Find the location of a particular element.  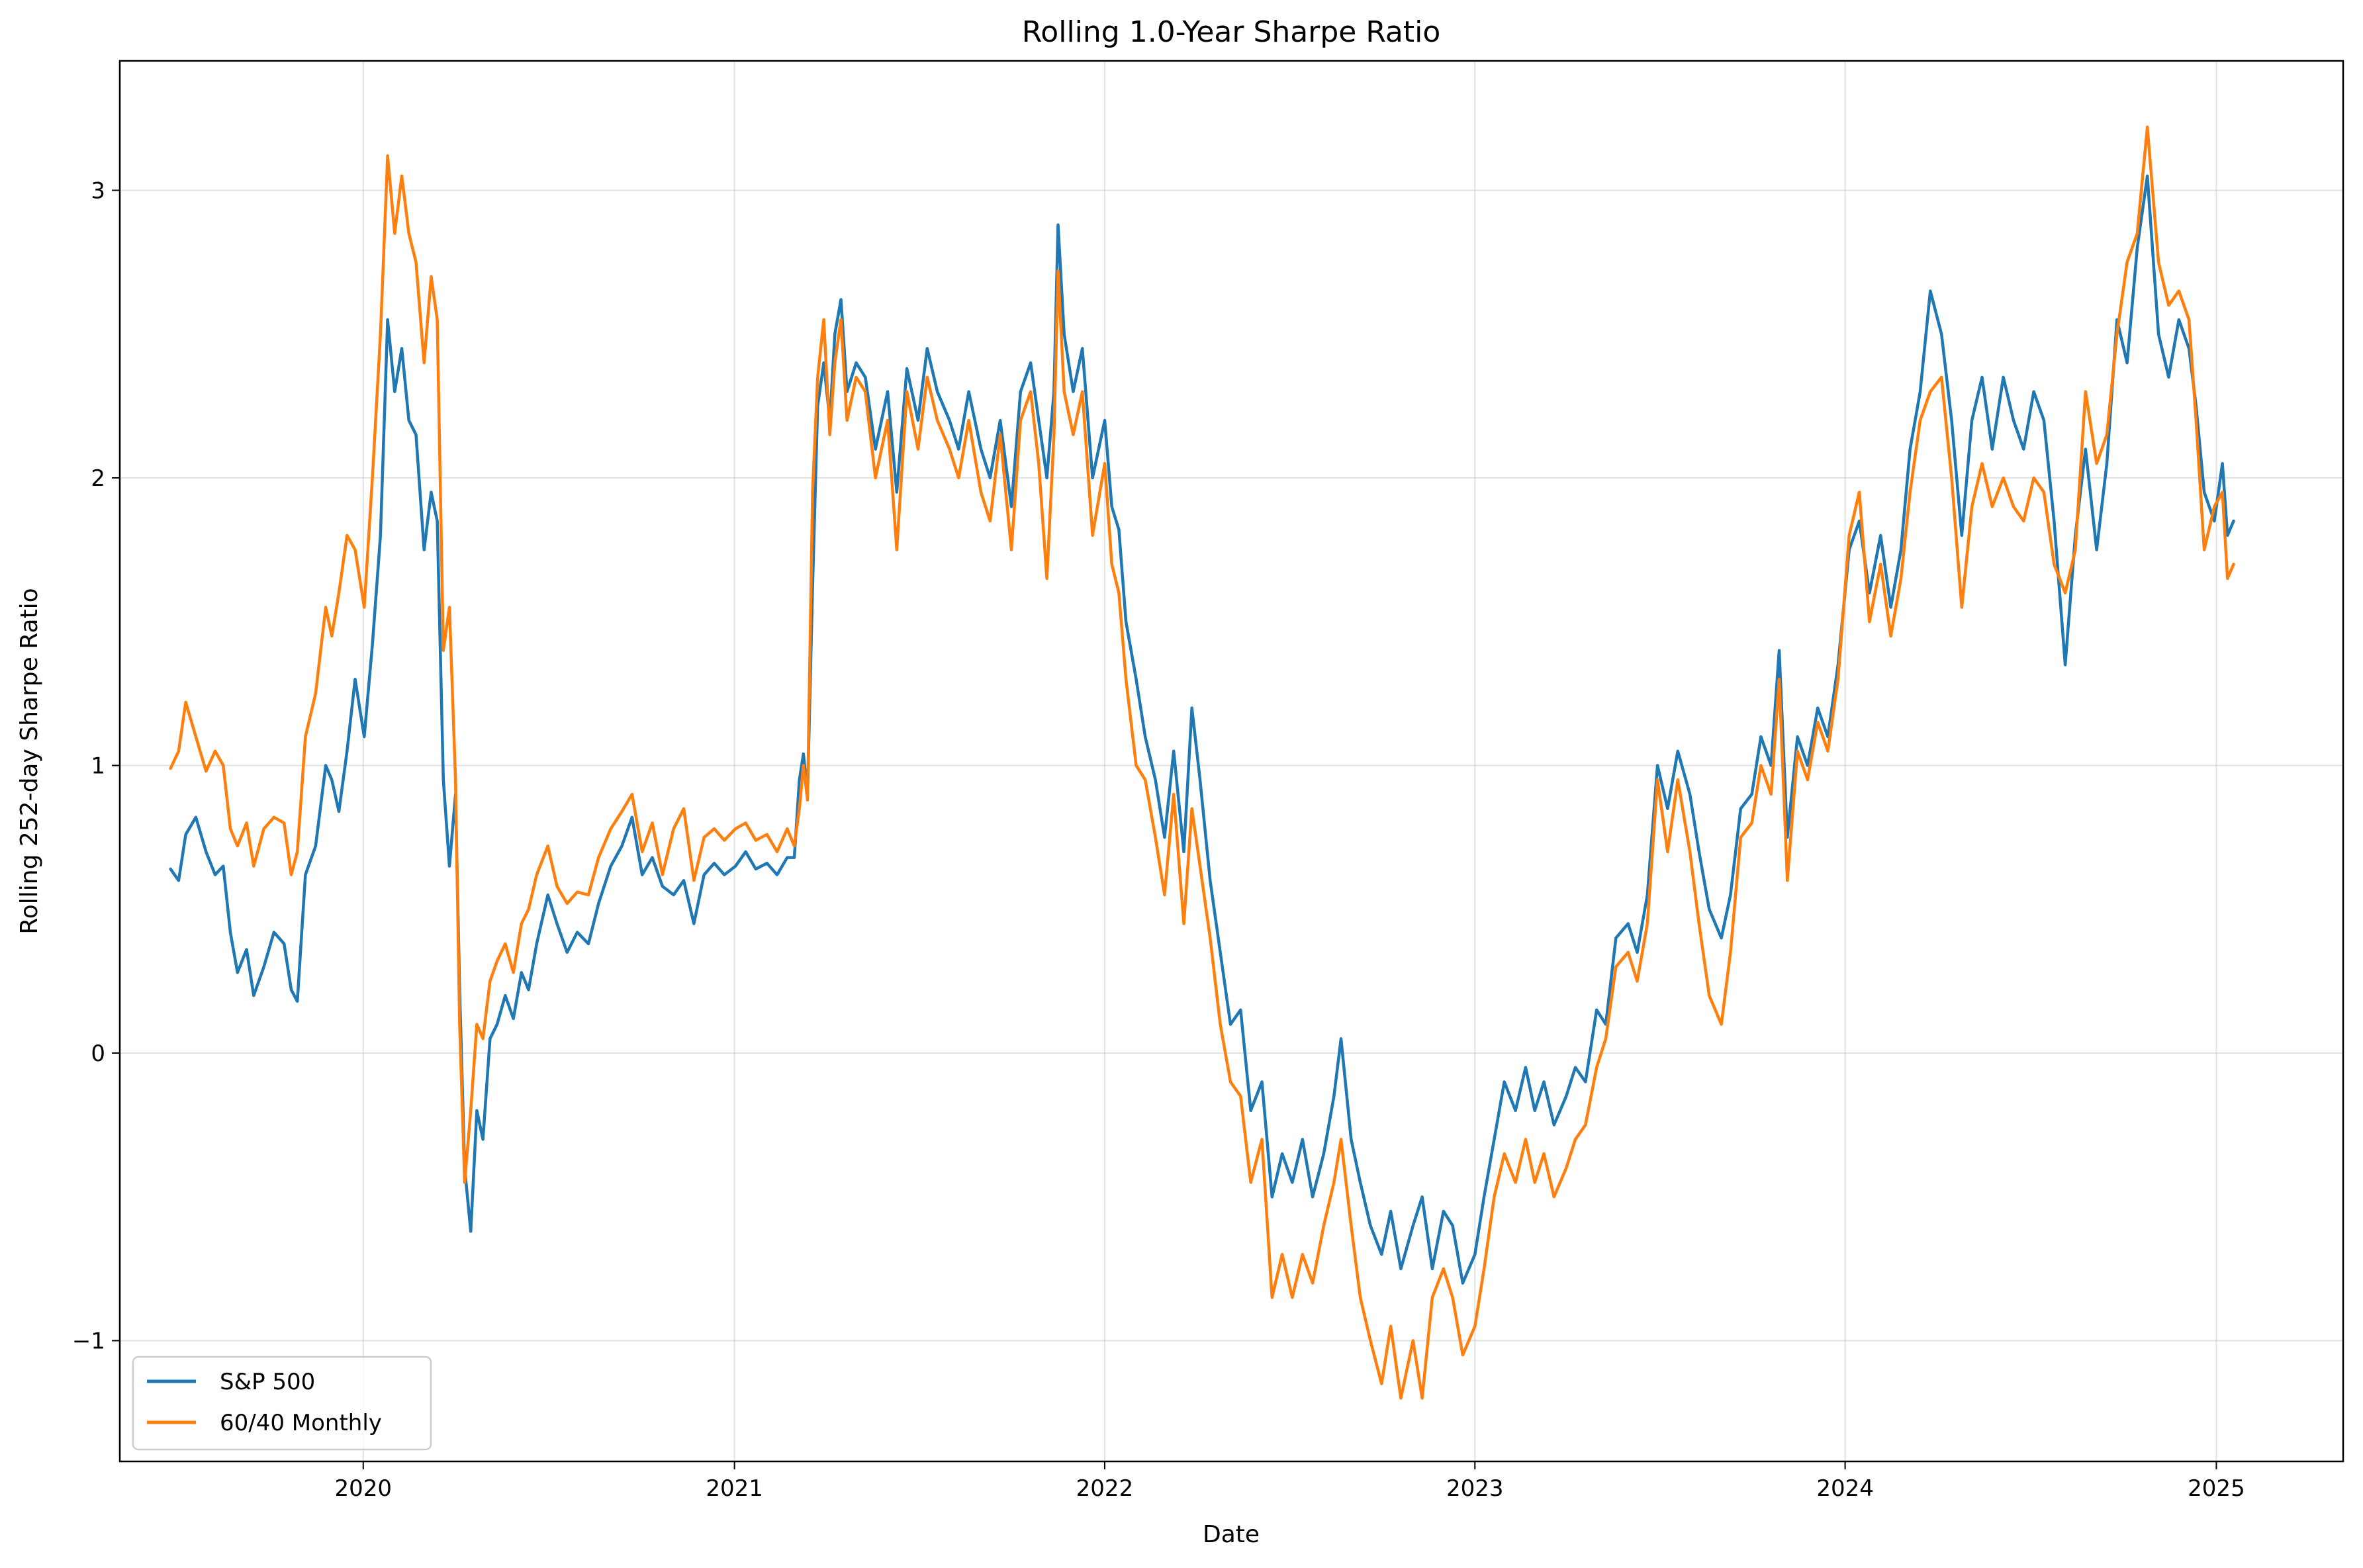

x-axis-label: Date is located at coordinates (1231, 1535).